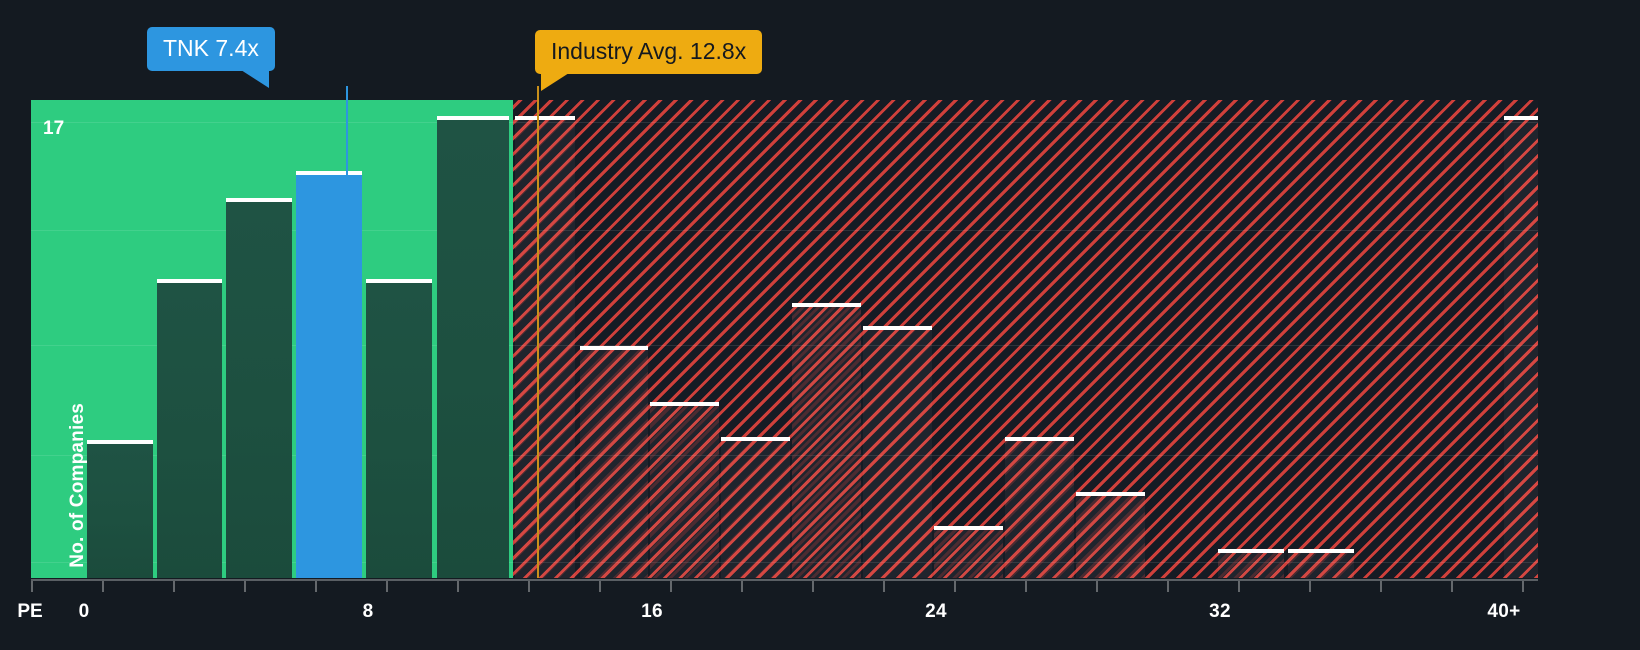 This screenshot has width=1640, height=650. I want to click on industry-avg-callout: Industry Avg. 12.8x, so click(649, 61).